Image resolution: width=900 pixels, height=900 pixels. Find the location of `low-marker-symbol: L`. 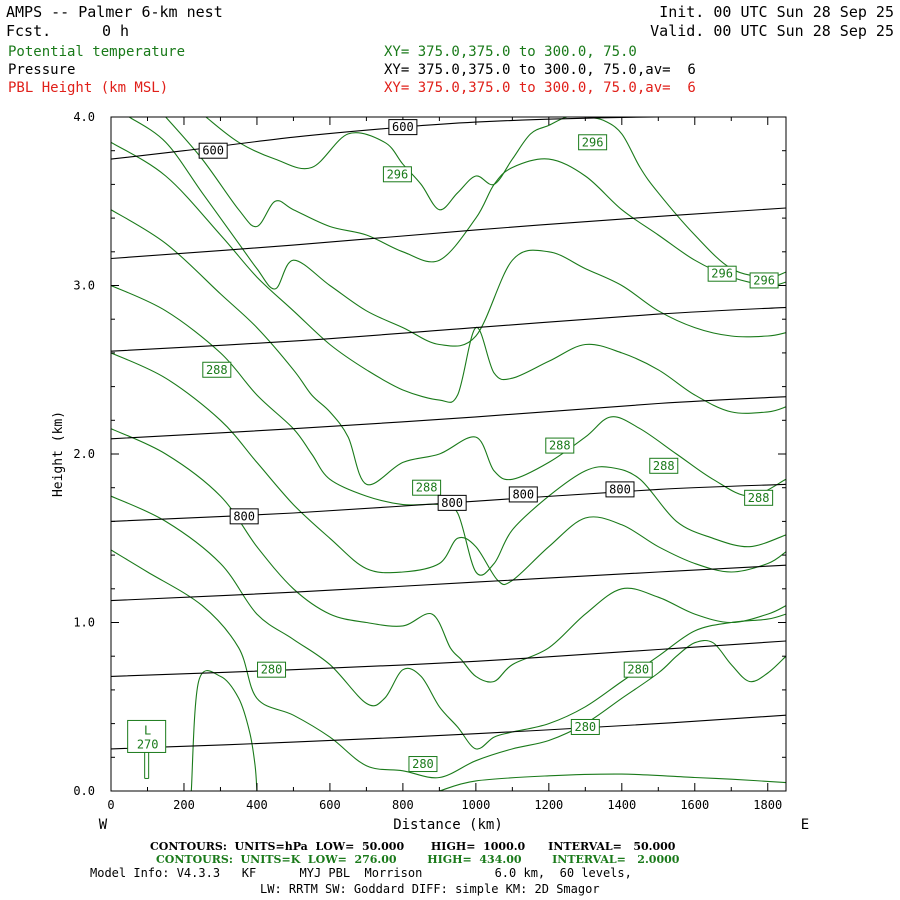

low-marker-symbol: L is located at coordinates (147, 730).